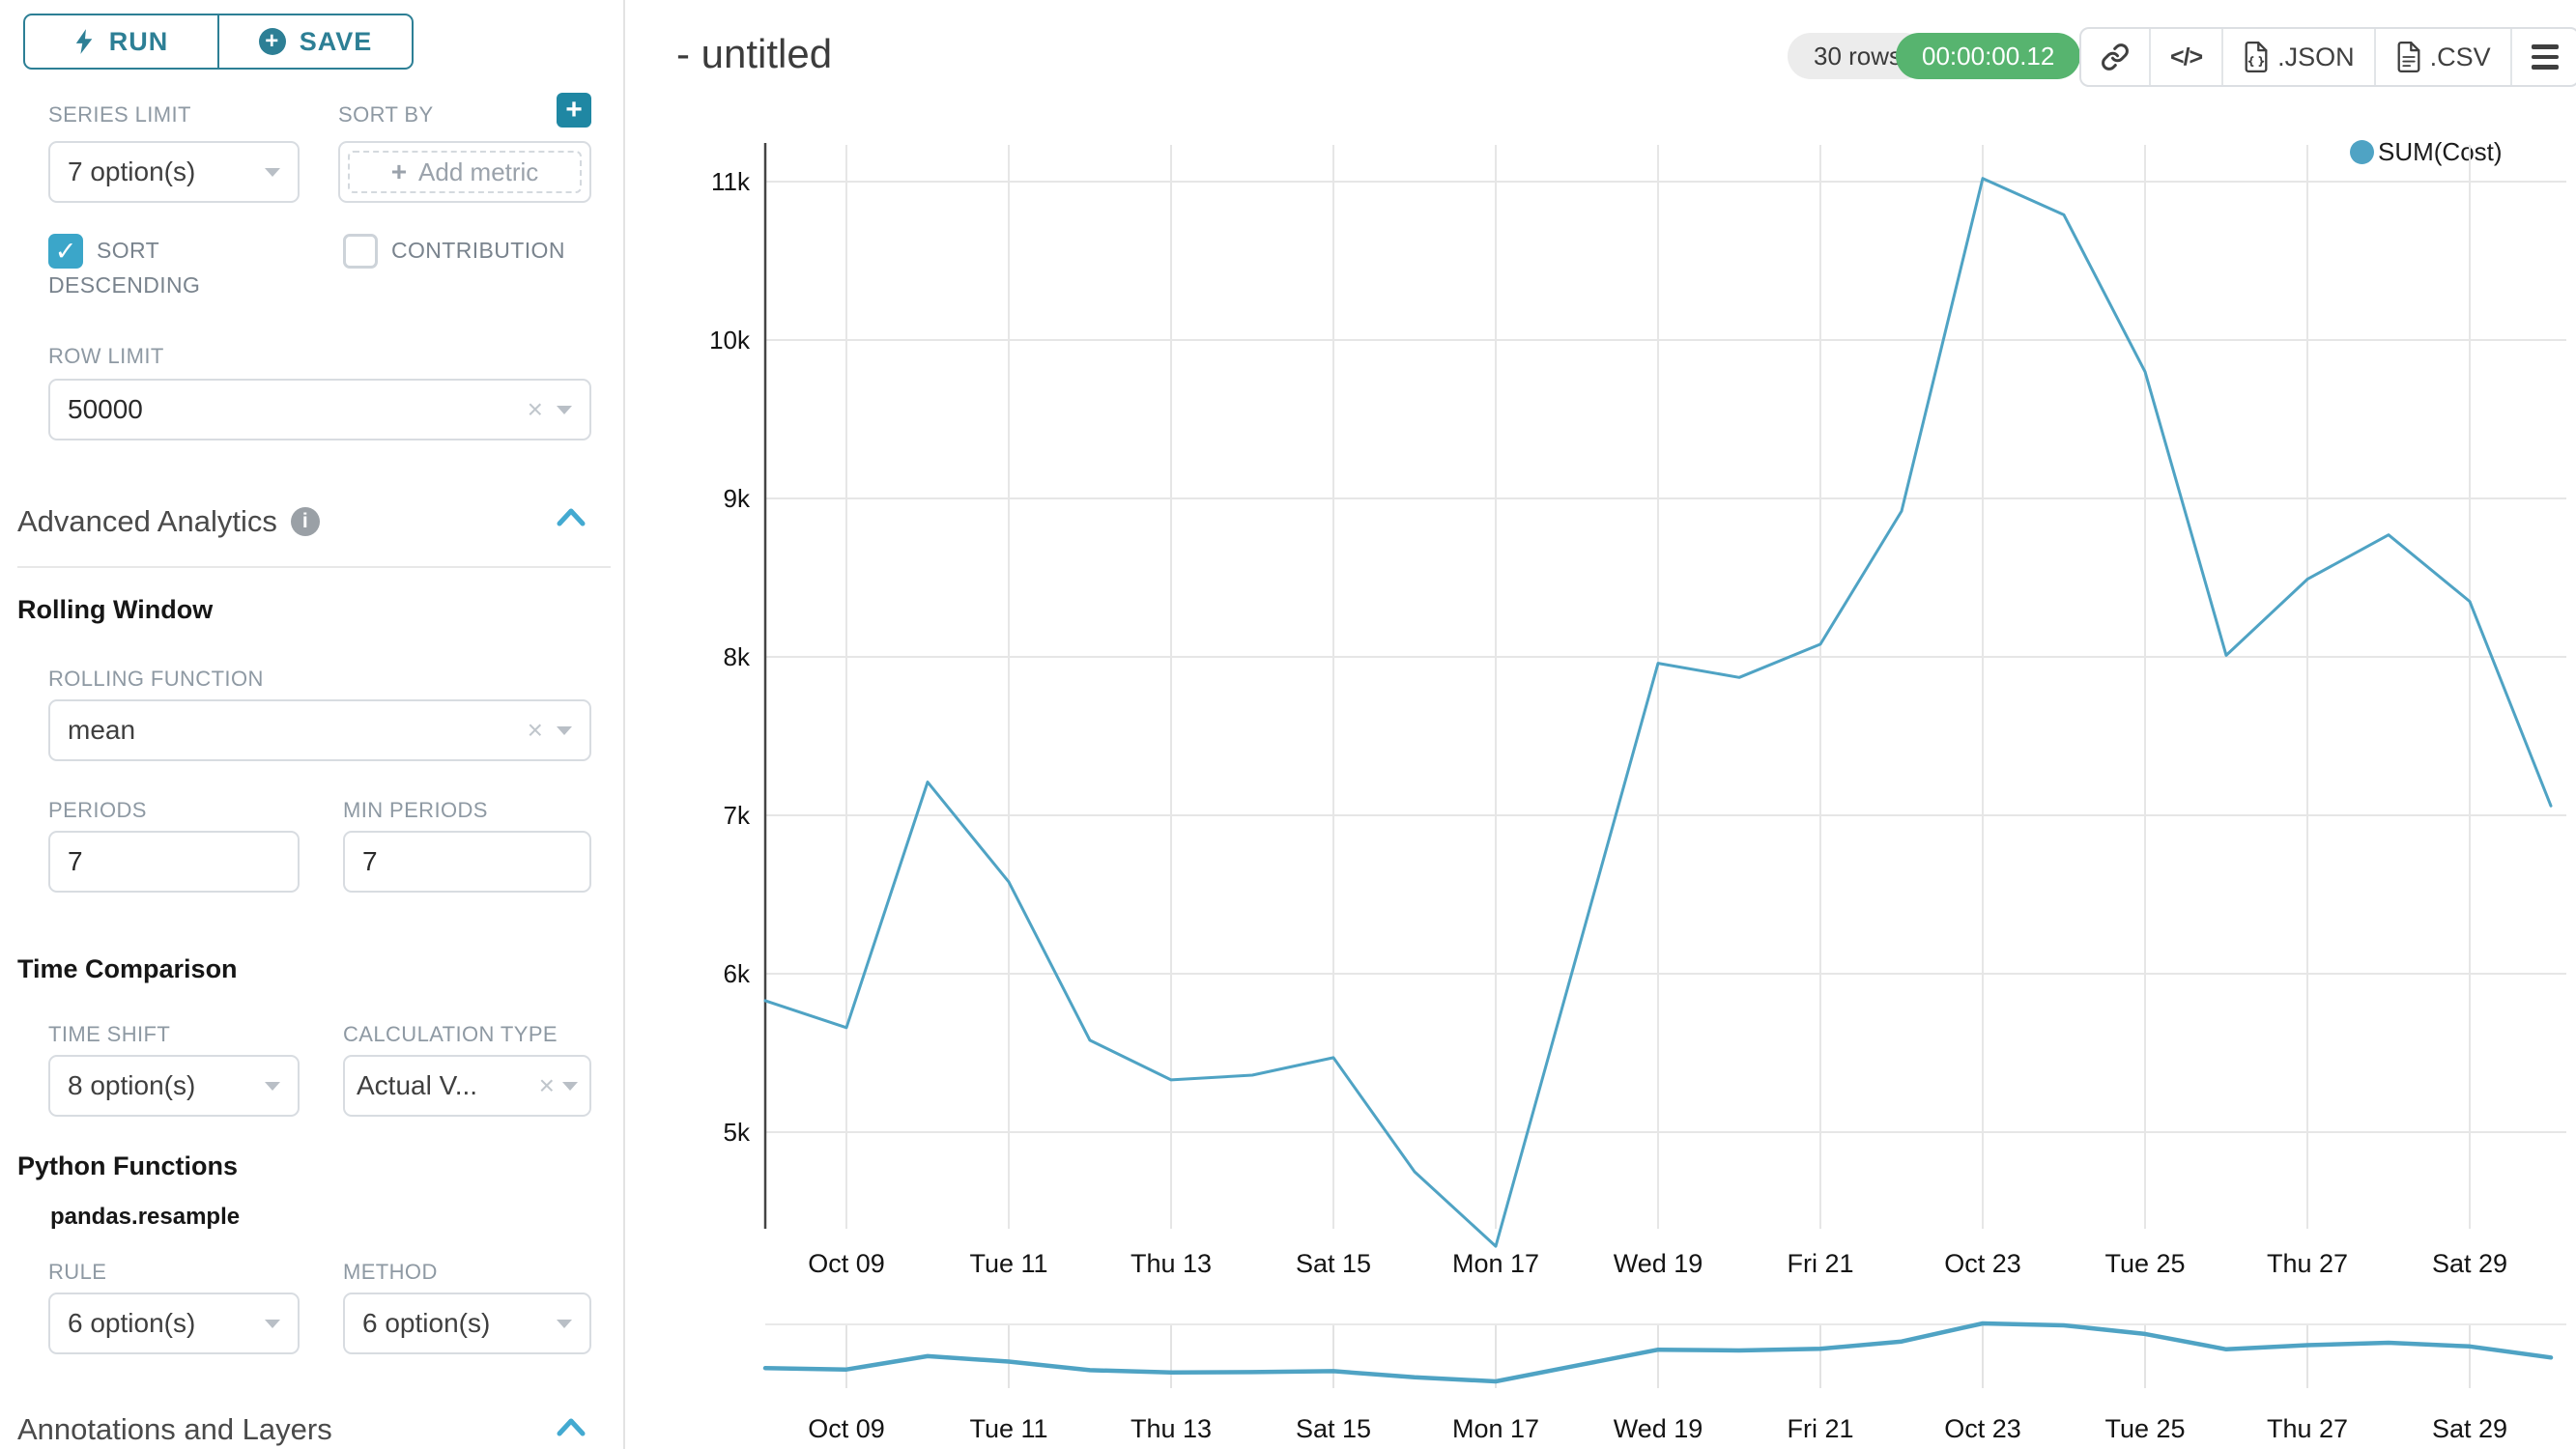  I want to click on y-tick-label: 8k, so click(738, 656).